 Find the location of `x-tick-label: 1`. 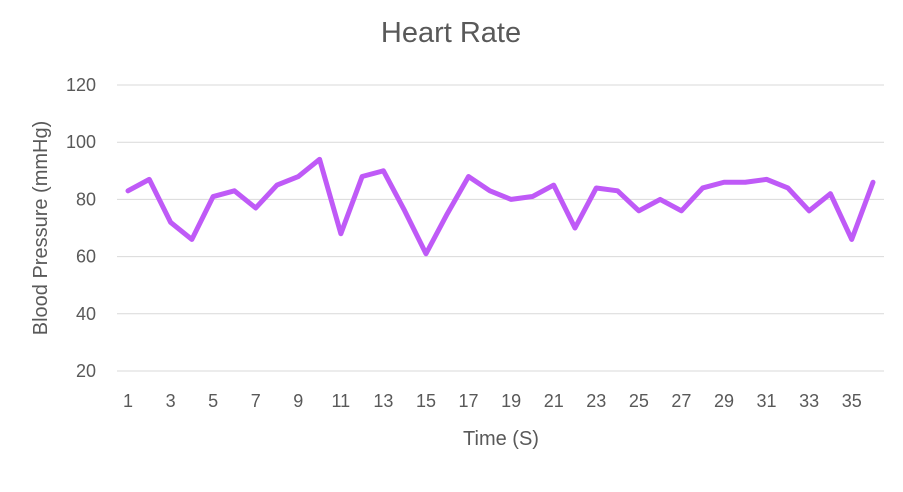

x-tick-label: 1 is located at coordinates (128, 401).